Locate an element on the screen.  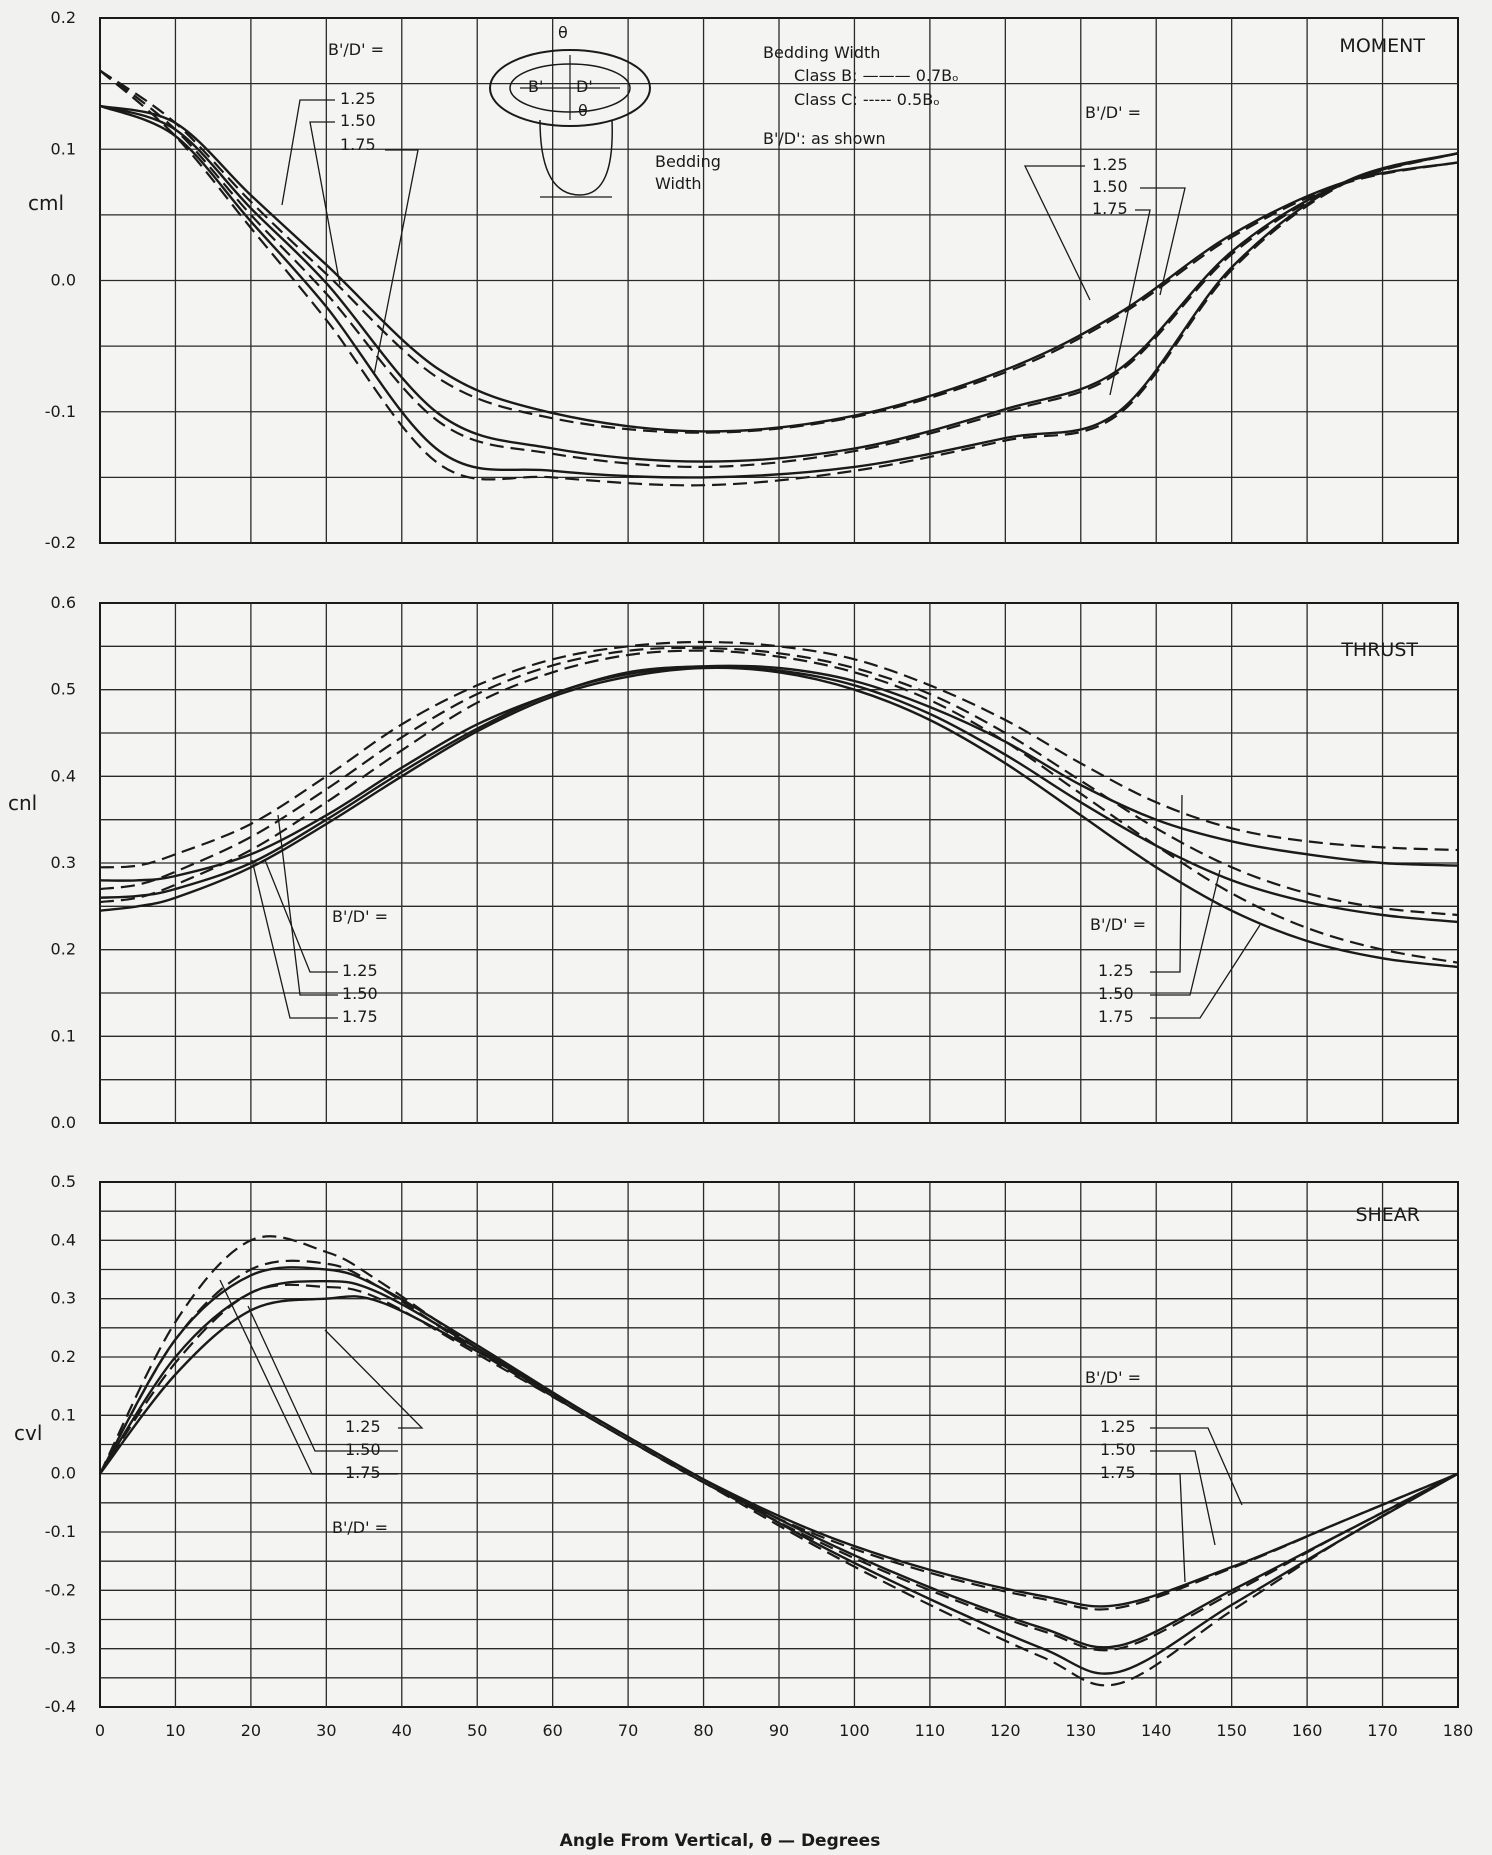
diagram-theta-bottom: θ is located at coordinates (583, 110).